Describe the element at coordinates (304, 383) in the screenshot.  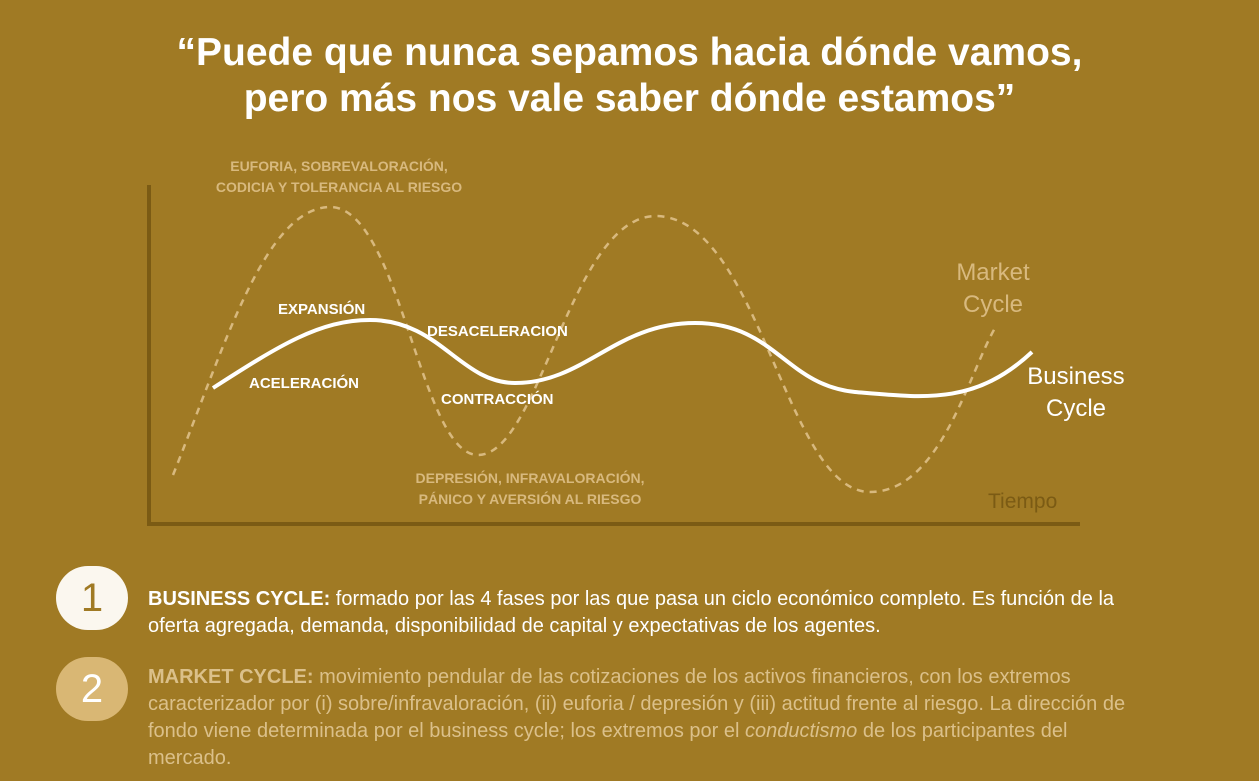
I see `phase-acceleration: ACELERACIÓN` at that location.